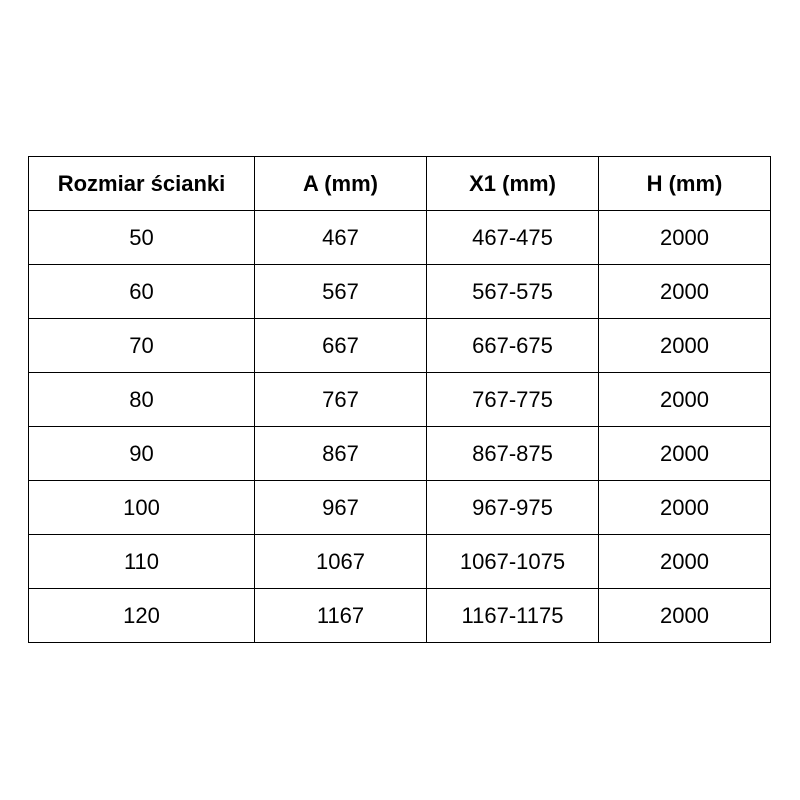  Describe the element at coordinates (141, 291) in the screenshot. I see `cell-wall-size: 60` at that location.